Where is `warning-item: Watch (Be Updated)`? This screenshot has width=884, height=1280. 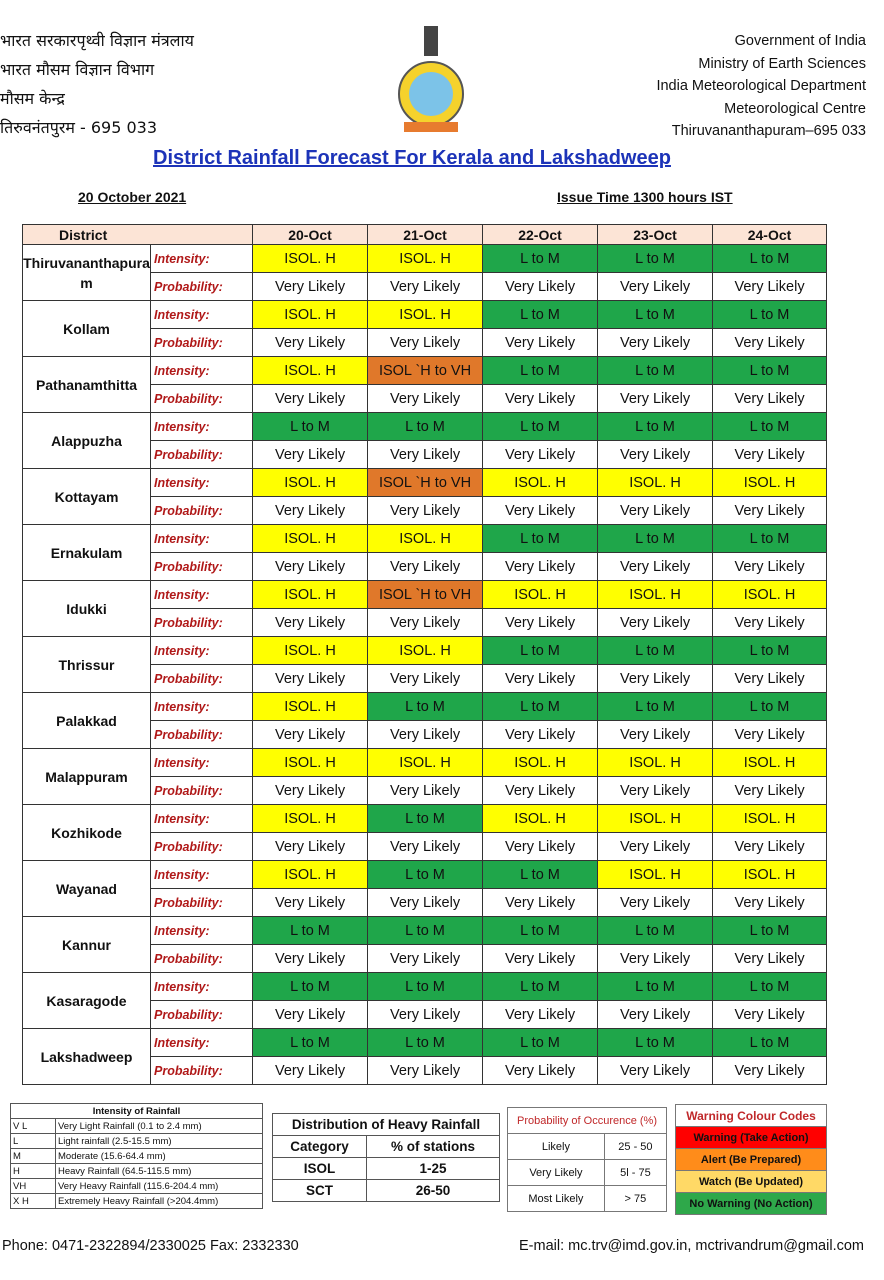
warning-item: Watch (Be Updated) is located at coordinates (751, 1181).